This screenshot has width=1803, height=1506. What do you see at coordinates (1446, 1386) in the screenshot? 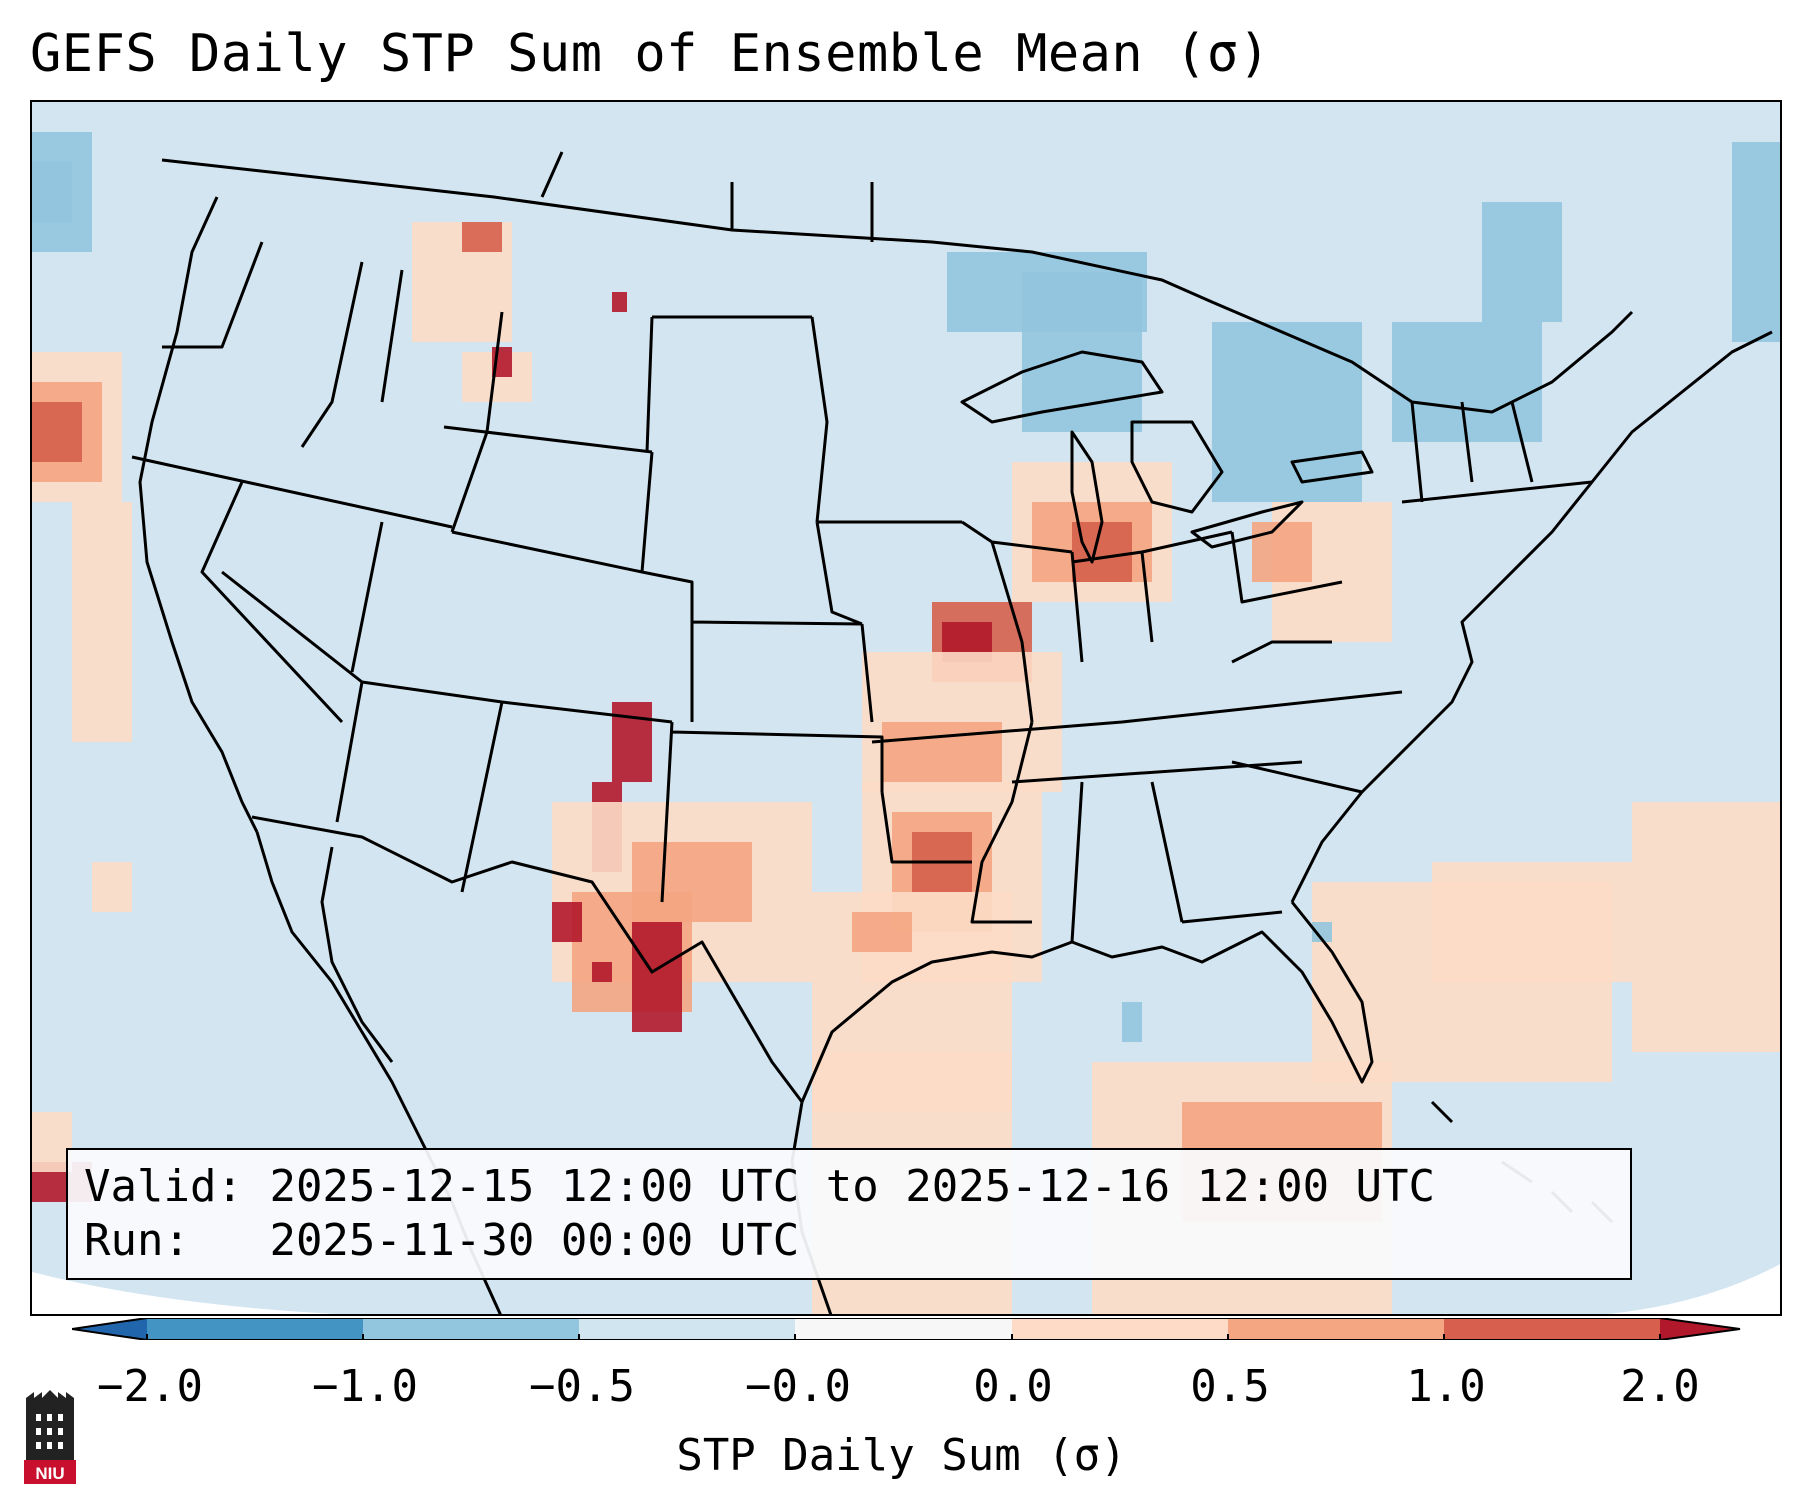
I see `colorbar-tick-label: 1.0` at bounding box center [1446, 1386].